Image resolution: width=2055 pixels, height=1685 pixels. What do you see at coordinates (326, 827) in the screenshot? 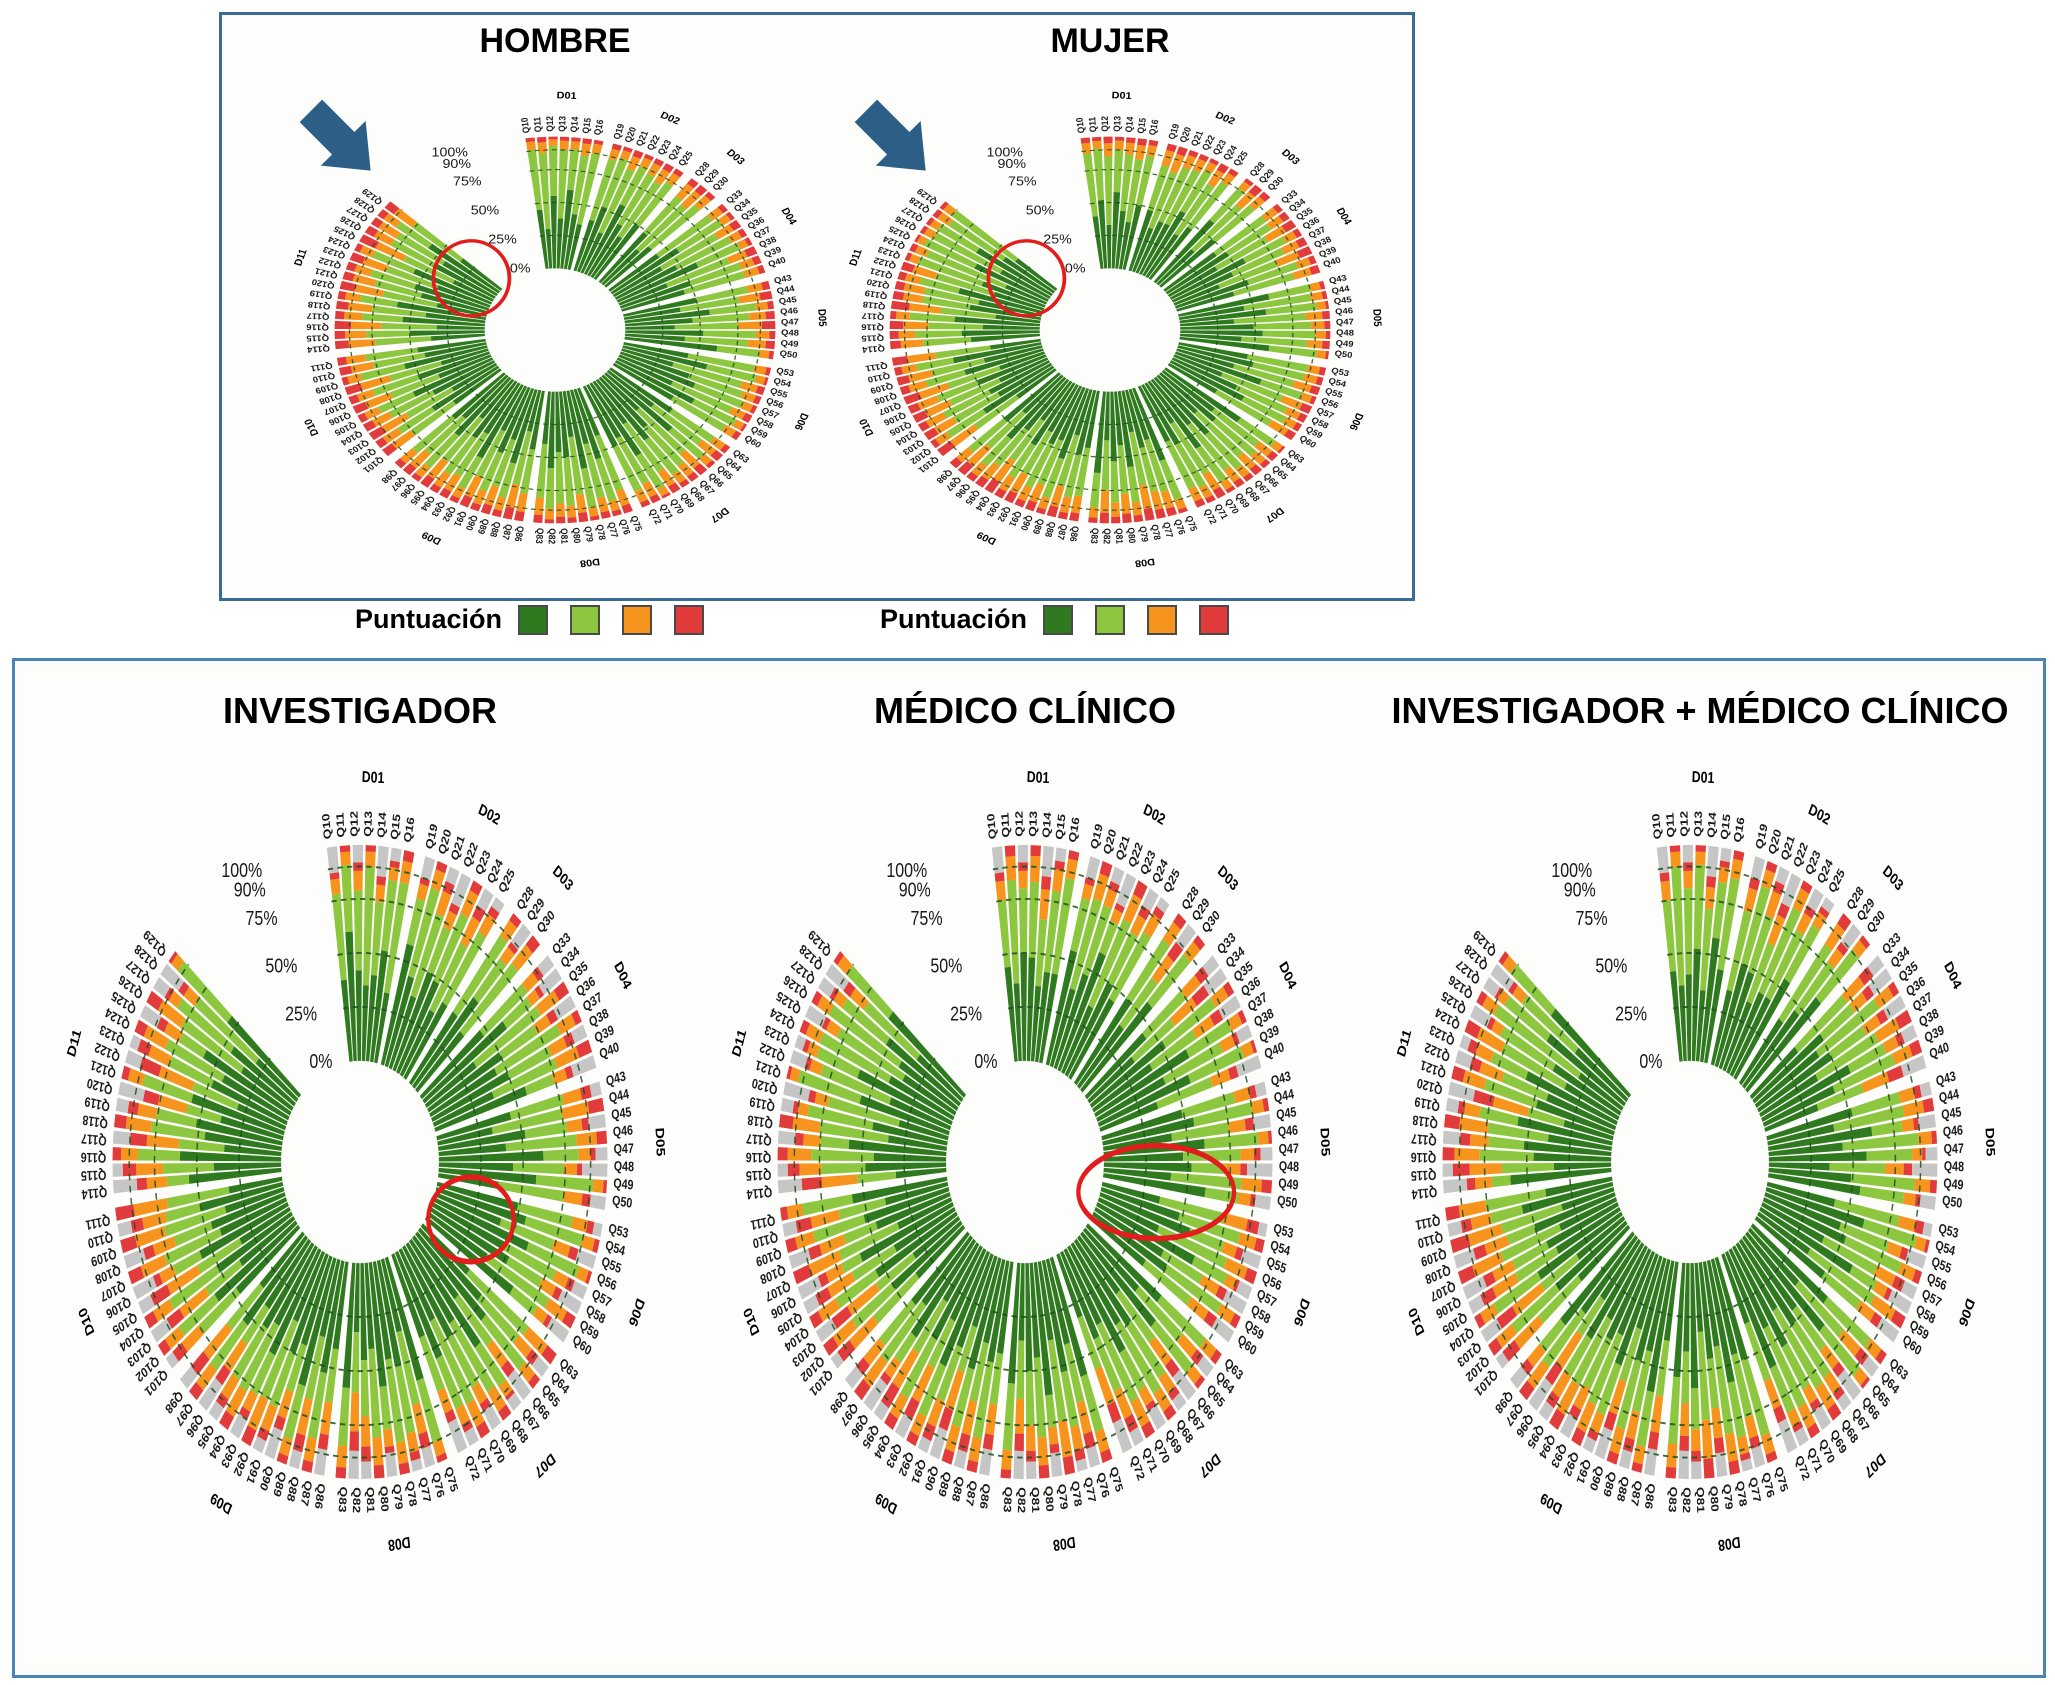
I see `svg-text: Q10` at bounding box center [326, 827].